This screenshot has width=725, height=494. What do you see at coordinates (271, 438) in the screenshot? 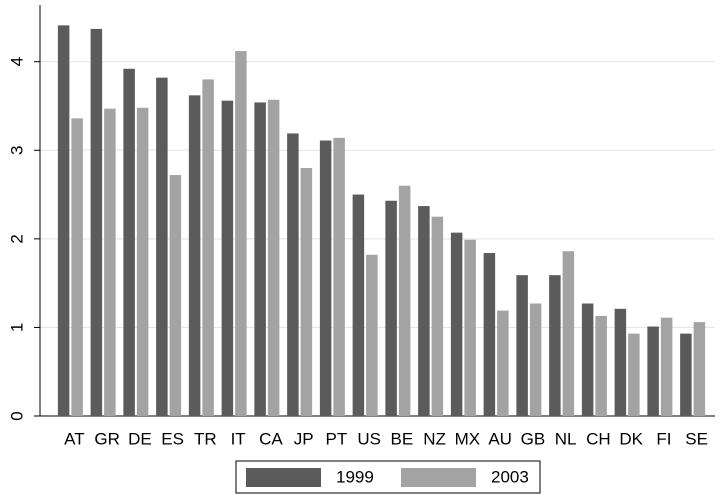
I see `x-tick-label: CA` at bounding box center [271, 438].